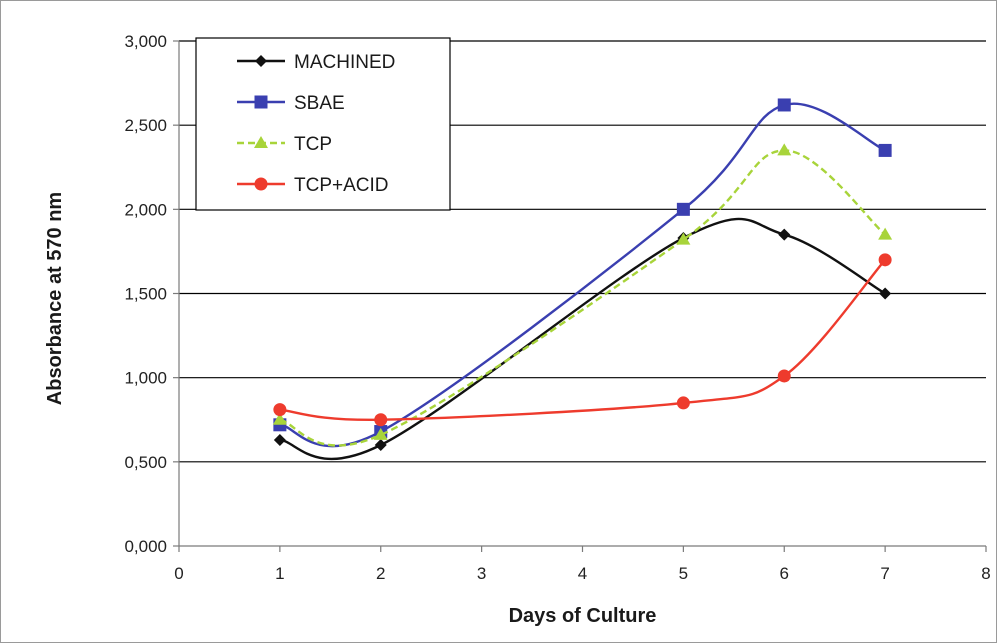 Image resolution: width=997 pixels, height=643 pixels. I want to click on y-axis-ticks: 0,000 0,500 1,000 1,500 2,000 2,500 3,000, so click(151, 294).